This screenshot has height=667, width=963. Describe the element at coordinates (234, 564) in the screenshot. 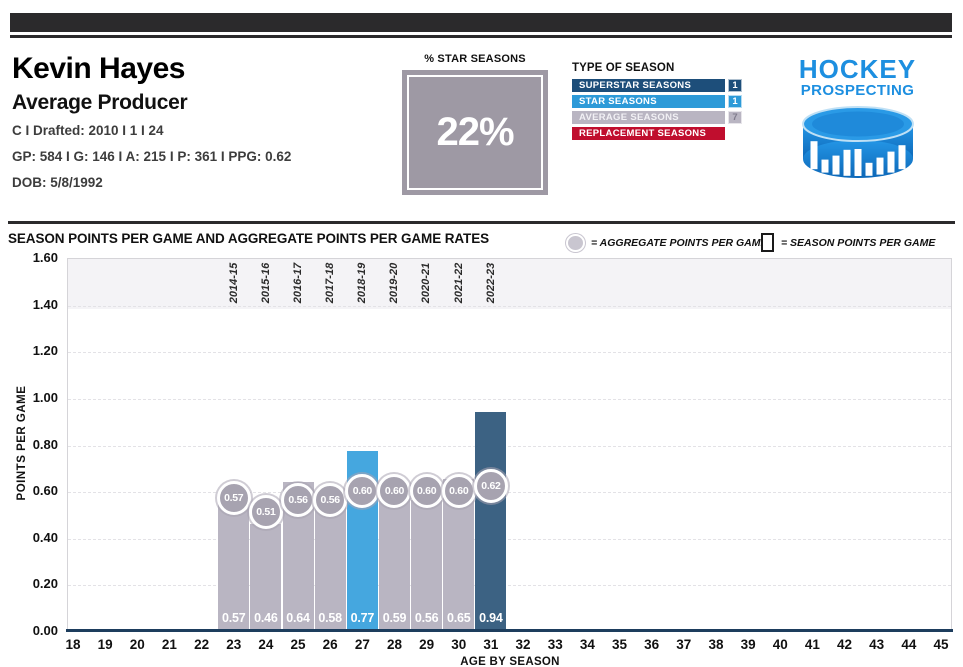

I see `season-bar-2014-15: 0.57` at that location.